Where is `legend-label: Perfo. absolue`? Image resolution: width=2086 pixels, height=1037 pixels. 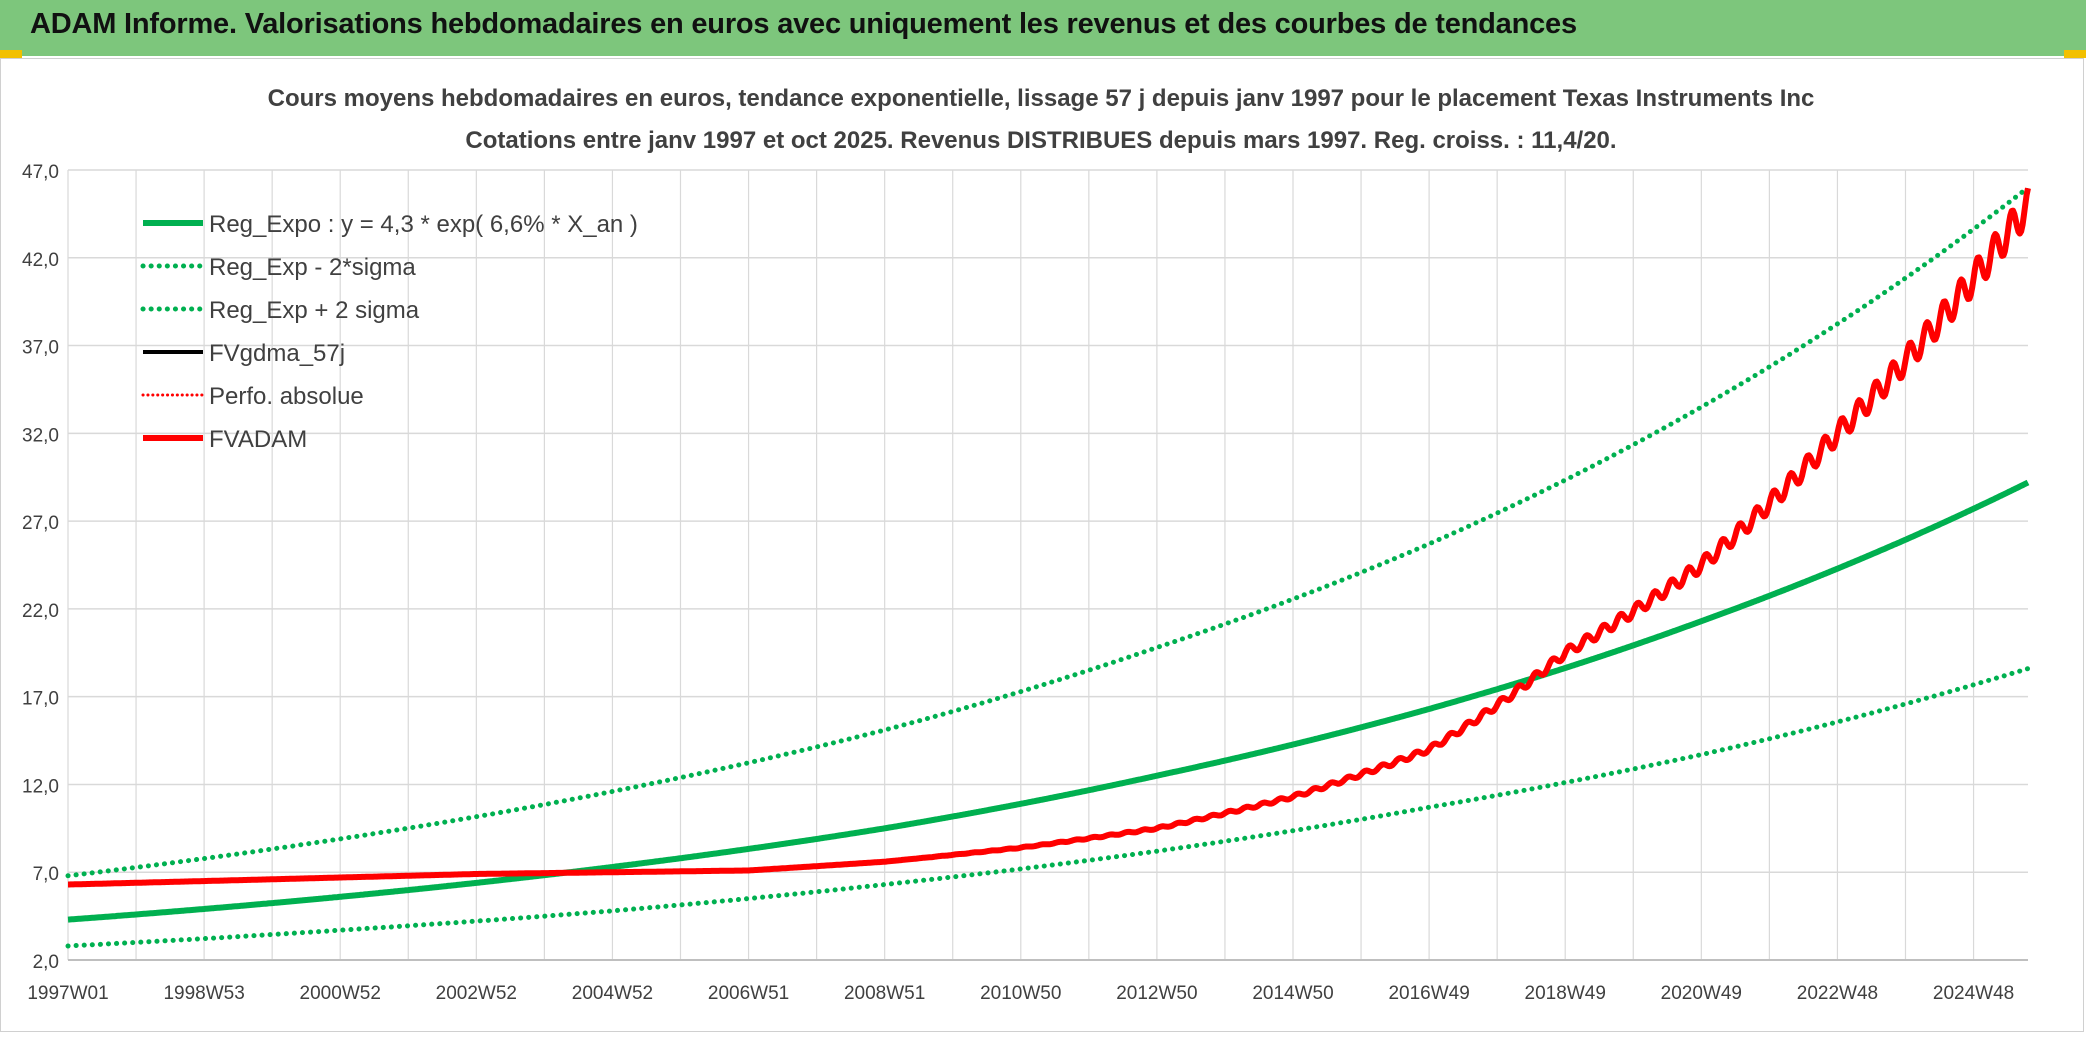 legend-label: Perfo. absolue is located at coordinates (286, 396).